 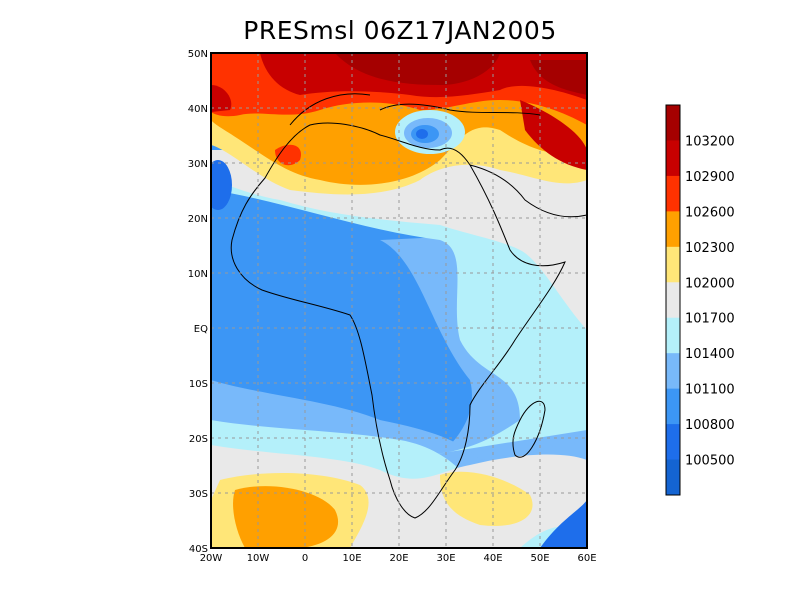 I want to click on colorbar-label: 101700, so click(x=710, y=319).